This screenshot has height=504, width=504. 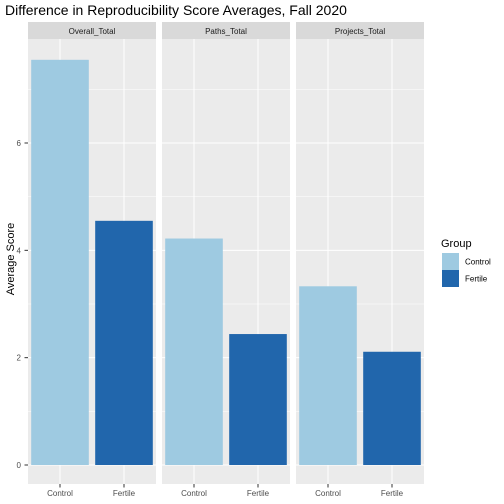 I want to click on legend-label: Fertile, so click(x=476, y=279).